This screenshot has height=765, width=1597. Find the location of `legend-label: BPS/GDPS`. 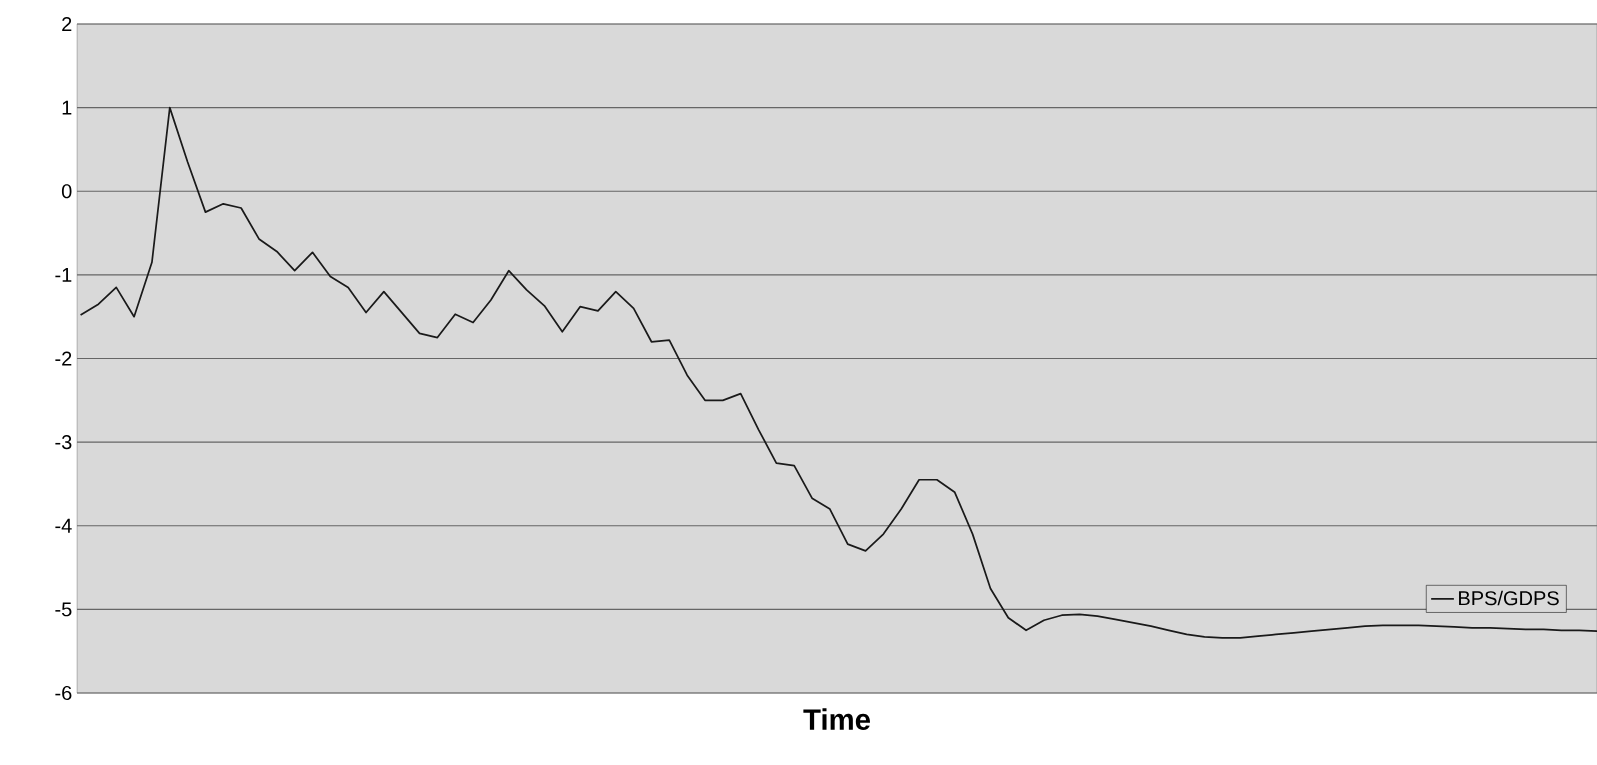

legend-label: BPS/GDPS is located at coordinates (1509, 598).